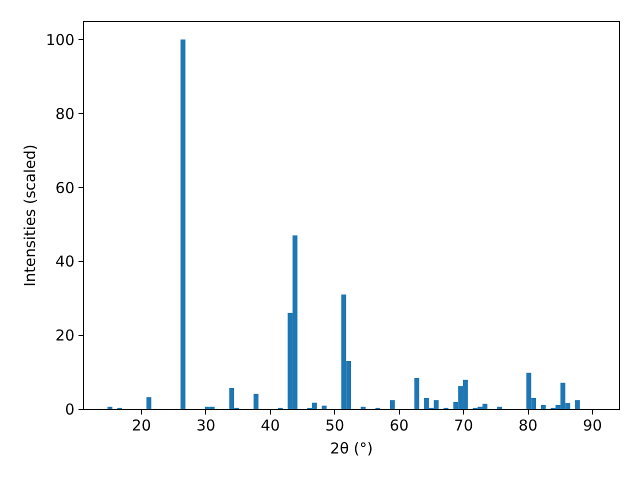 This screenshot has width=640, height=480. What do you see at coordinates (351, 449) in the screenshot?
I see `x-axis-title: 2θ (°)` at bounding box center [351, 449].